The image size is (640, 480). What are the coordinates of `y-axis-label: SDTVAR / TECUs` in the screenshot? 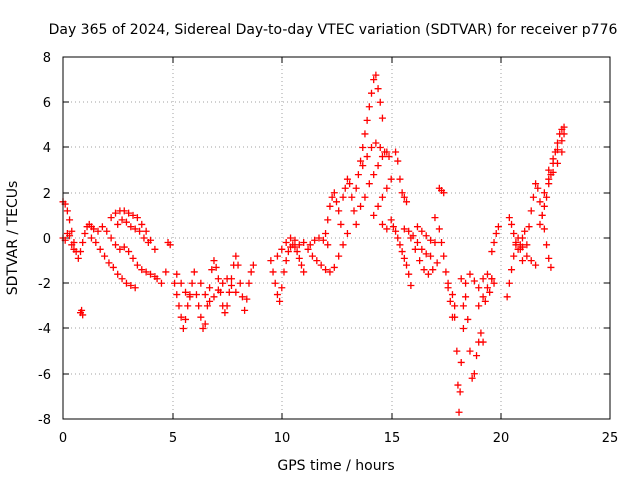 It's located at (13, 238).